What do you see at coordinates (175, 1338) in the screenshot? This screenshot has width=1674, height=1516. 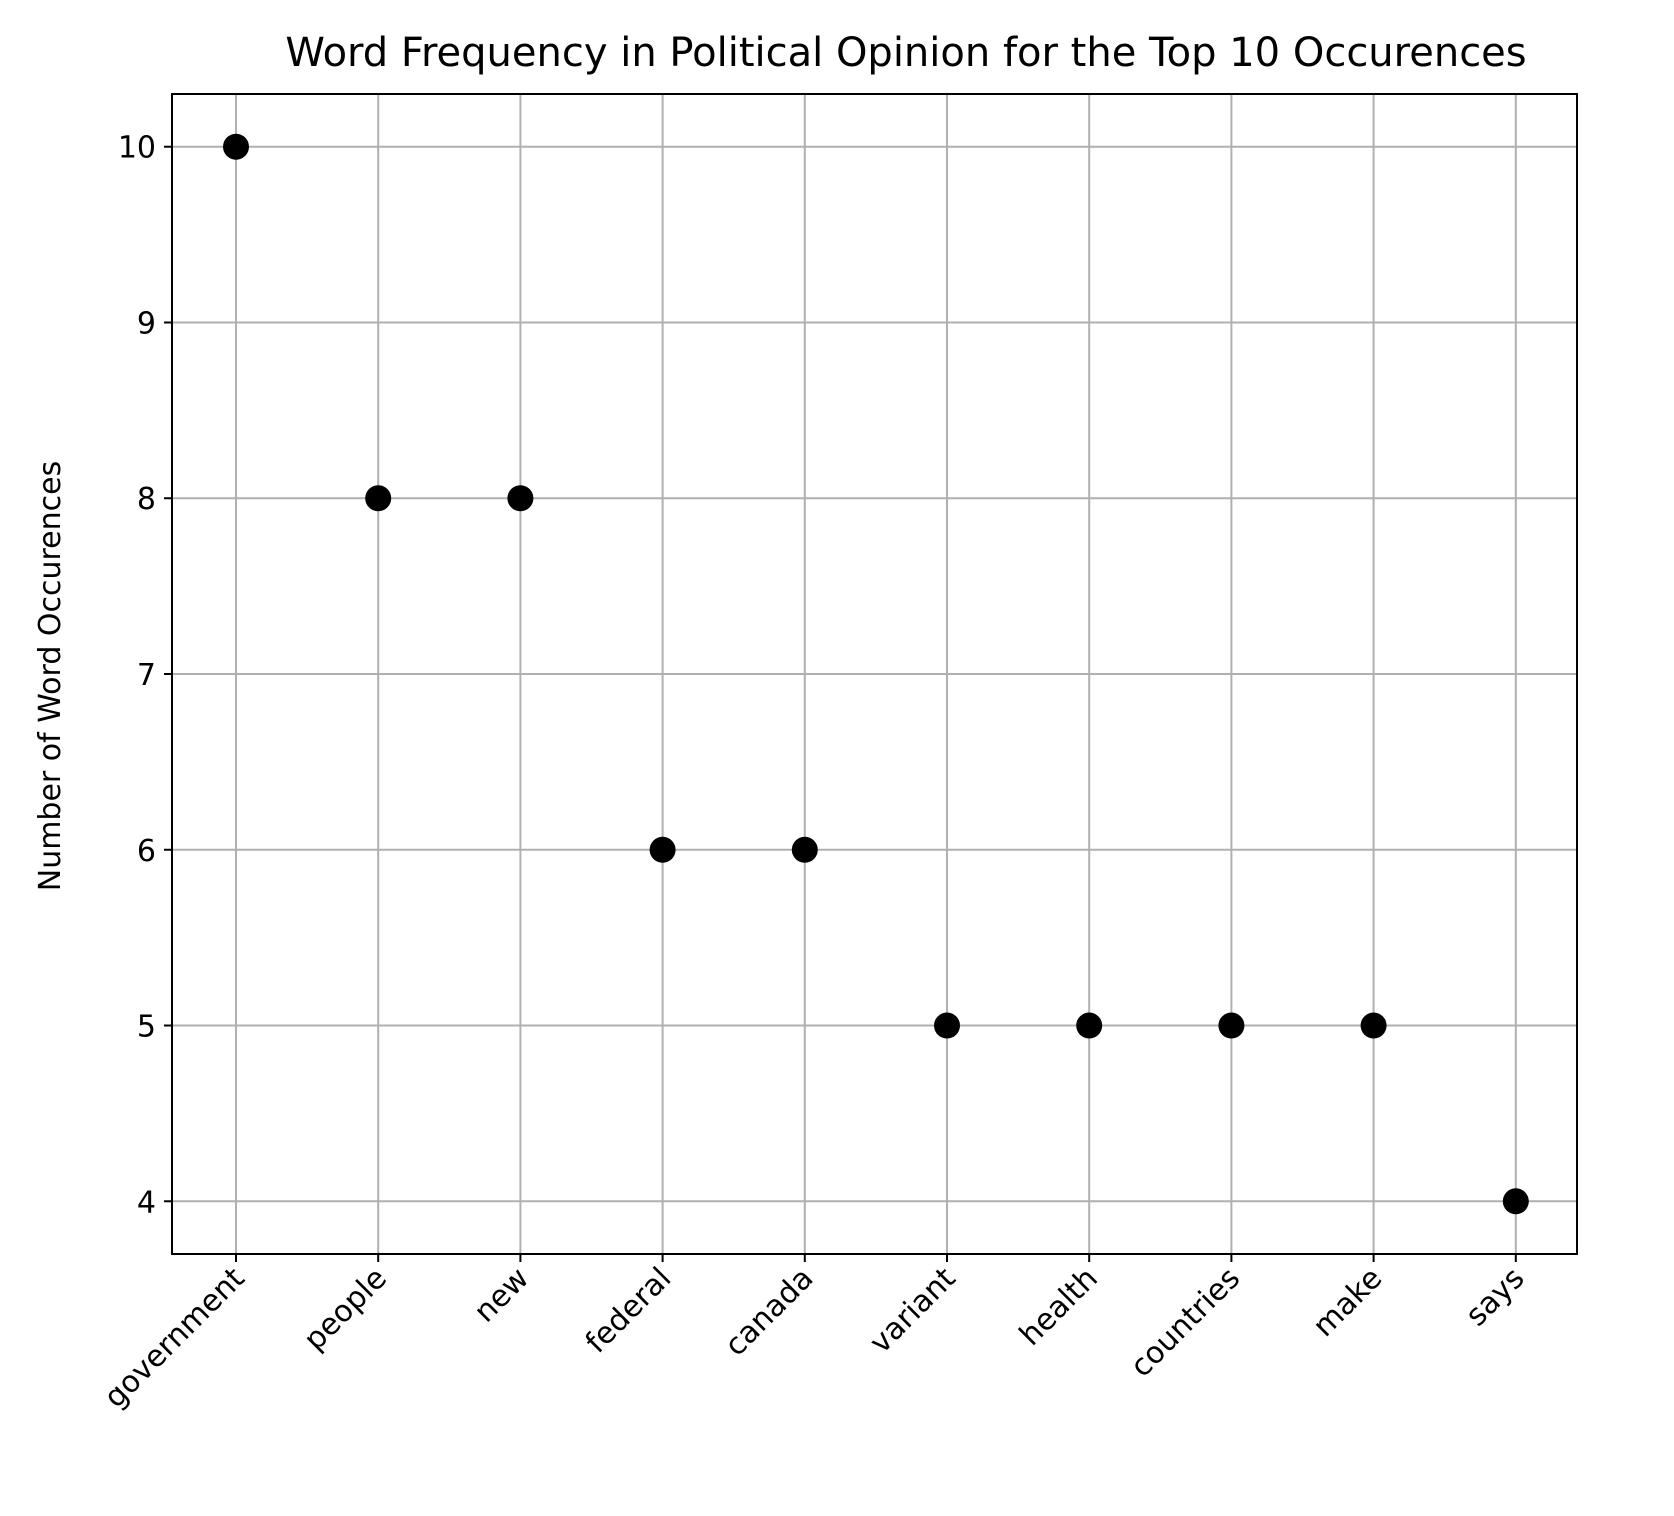 I see `x-tick-label: government` at bounding box center [175, 1338].